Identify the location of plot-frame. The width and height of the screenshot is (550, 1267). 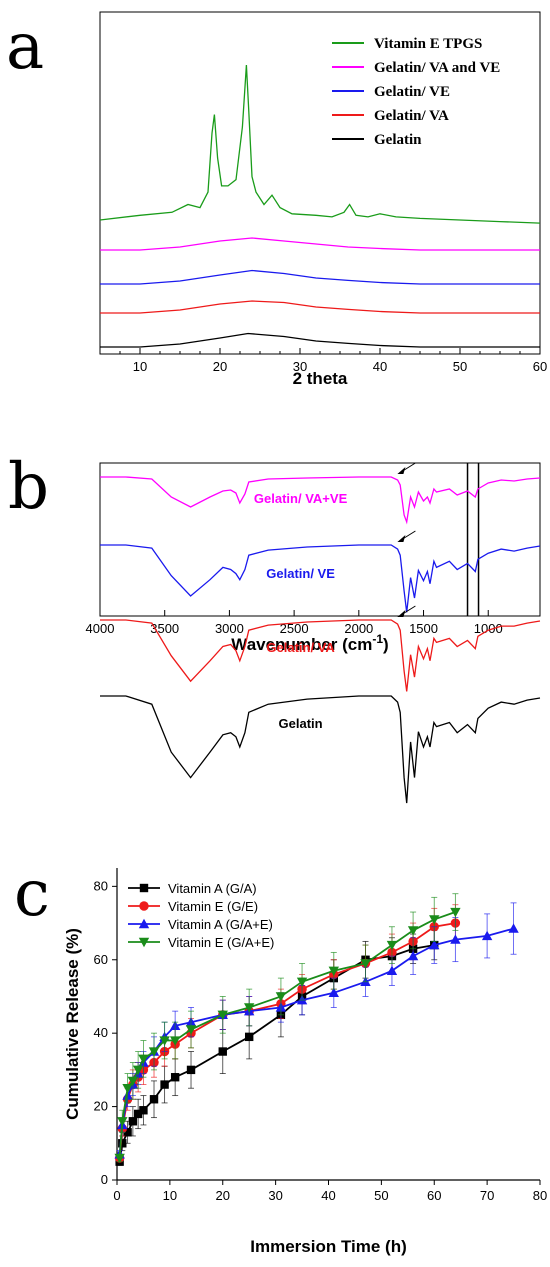
(320, 539).